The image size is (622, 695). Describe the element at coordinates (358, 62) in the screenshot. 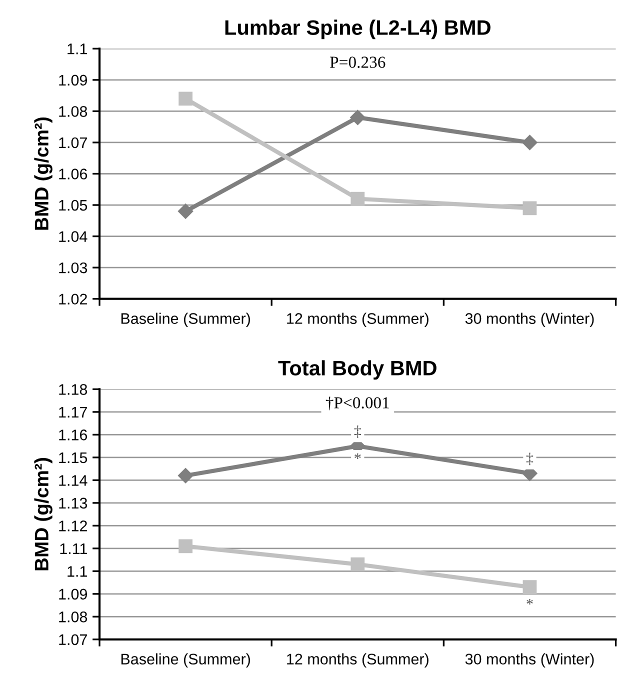

I see `annotation: P=0.236` at that location.